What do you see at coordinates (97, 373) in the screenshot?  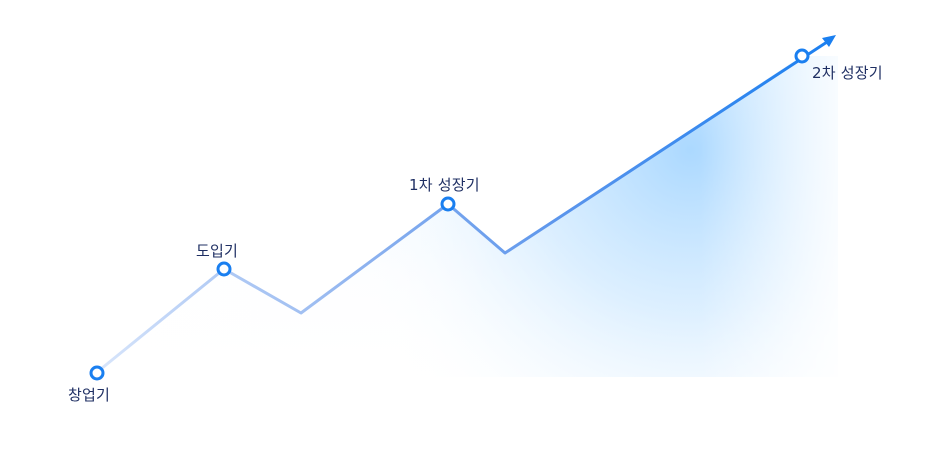 I see `stage-marker-startup` at bounding box center [97, 373].